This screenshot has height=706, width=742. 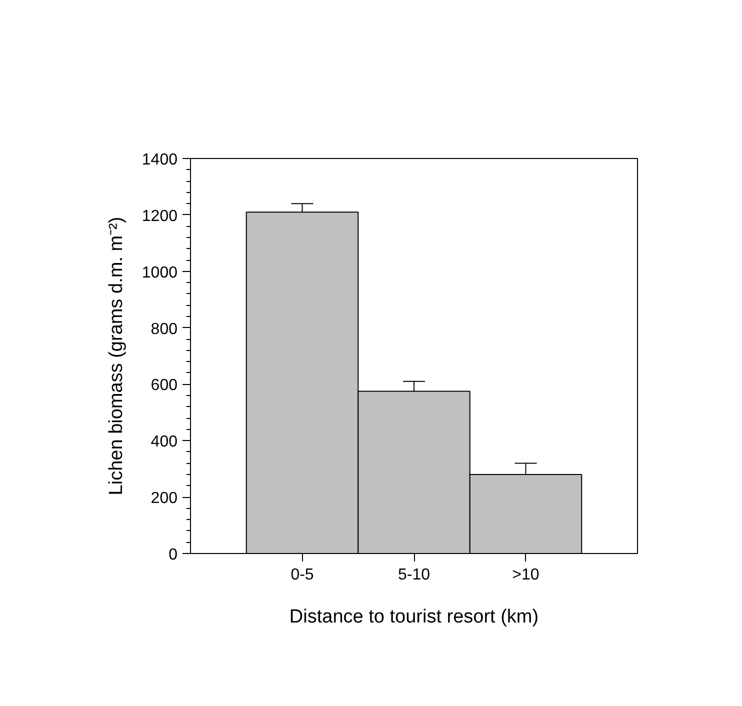 I want to click on y-tick-label: 1000, so click(x=160, y=273).